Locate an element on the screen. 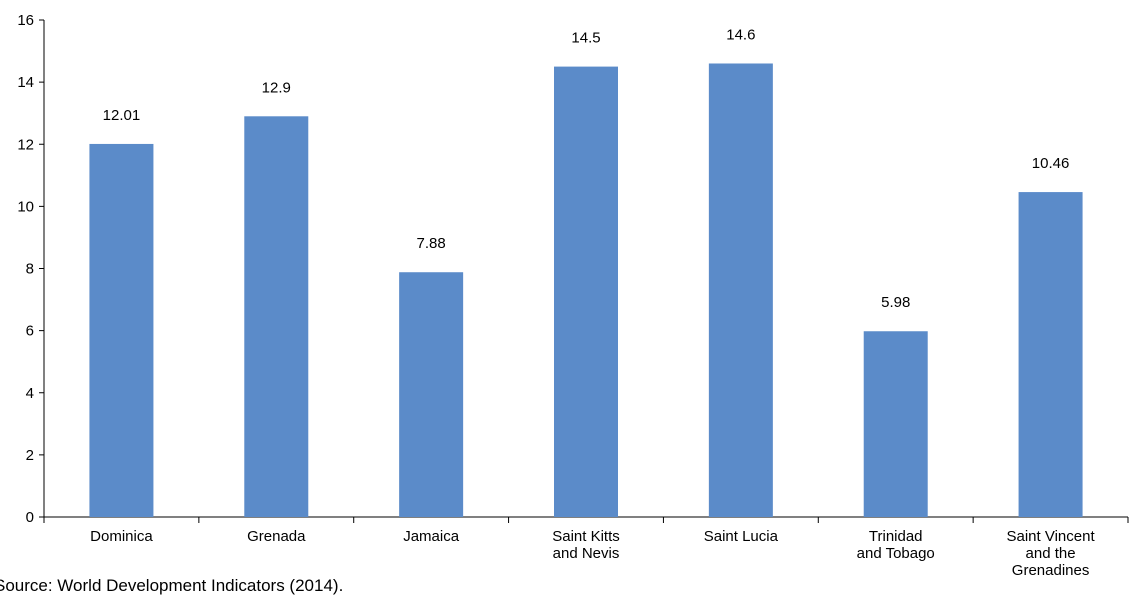  category-label: Saint Vincent and the Grenadines is located at coordinates (1051, 553).